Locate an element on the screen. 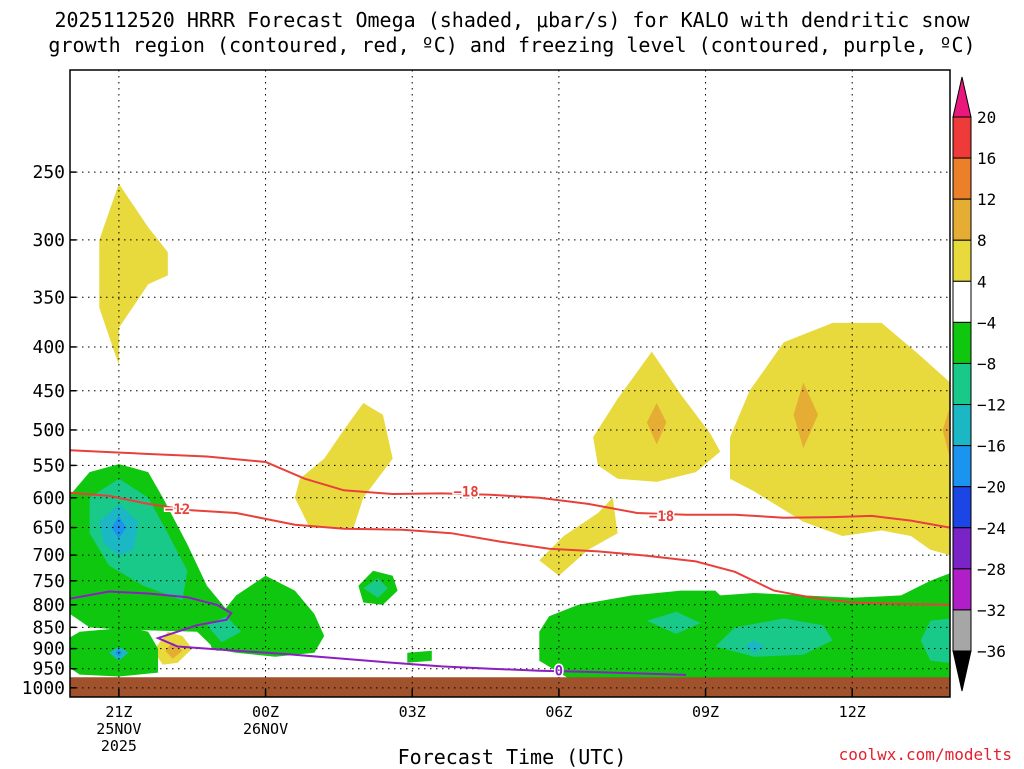 Image resolution: width=1024 pixels, height=769 pixels. y-tick-label-300: 300 is located at coordinates (48, 240).